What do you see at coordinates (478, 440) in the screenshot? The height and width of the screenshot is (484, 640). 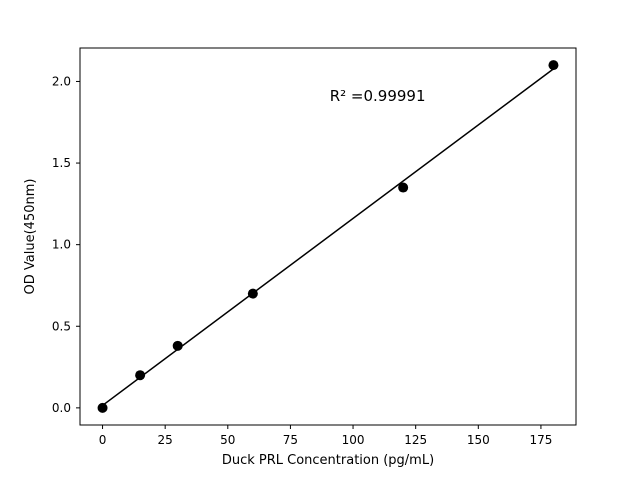 I see `x-axis-tick-label: 150` at bounding box center [478, 440].